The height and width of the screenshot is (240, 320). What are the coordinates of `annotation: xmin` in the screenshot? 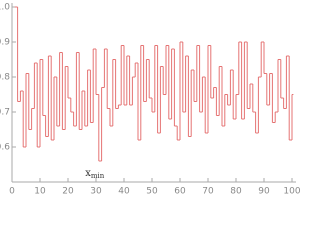 It's located at (95, 174).